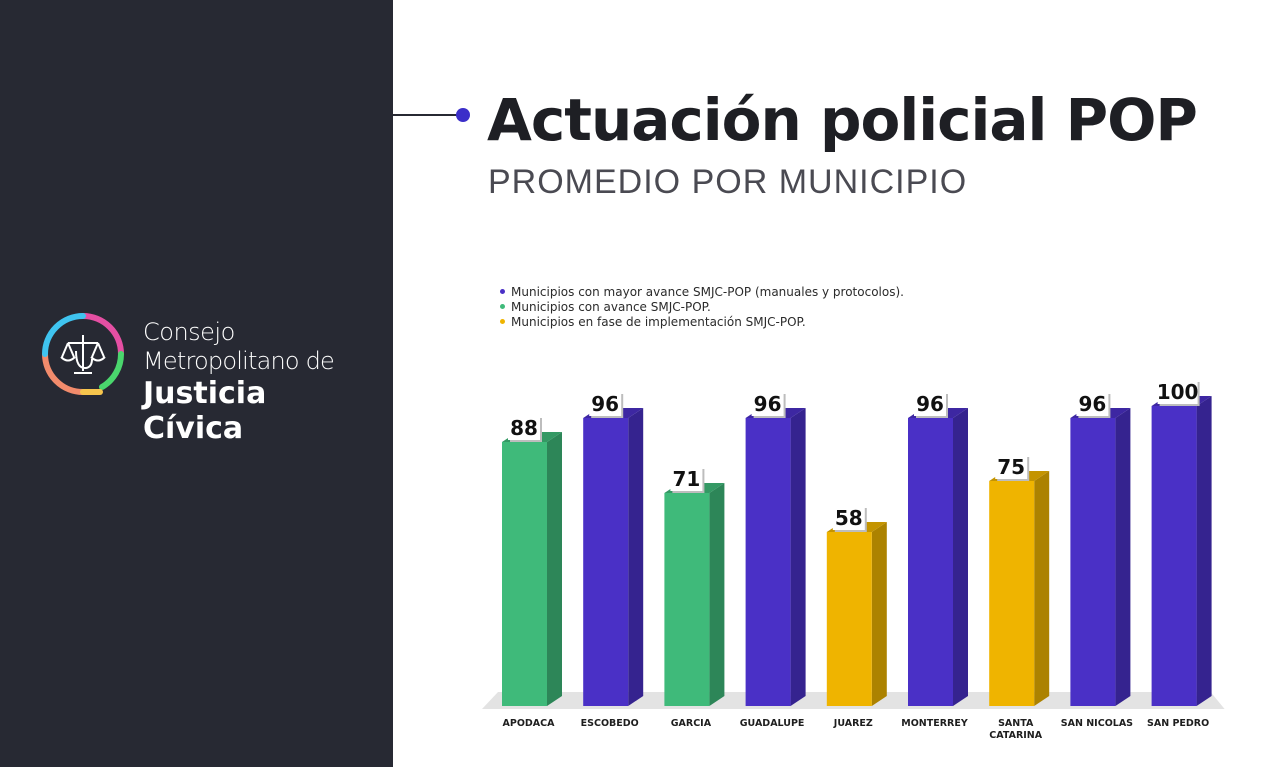  Describe the element at coordinates (529, 723) in the screenshot. I see `category-label: APODACA` at that location.